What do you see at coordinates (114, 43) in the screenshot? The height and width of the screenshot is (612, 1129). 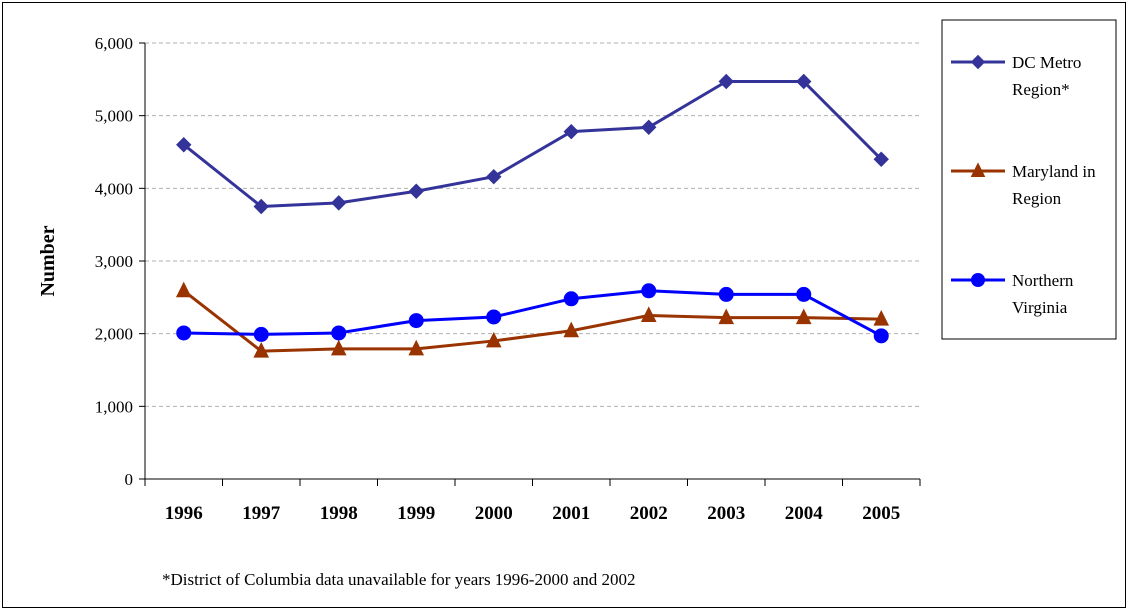 I see `y-tick-label: 6,000` at bounding box center [114, 43].